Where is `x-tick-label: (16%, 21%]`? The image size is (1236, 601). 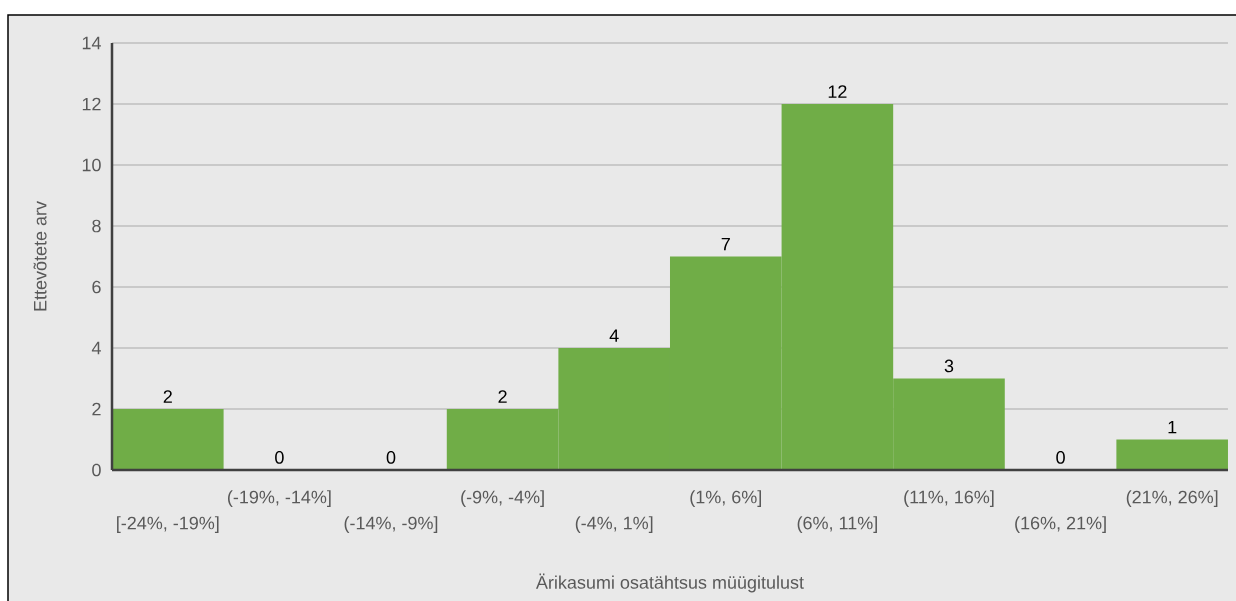 x-tick-label: (16%, 21%] is located at coordinates (1060, 524).